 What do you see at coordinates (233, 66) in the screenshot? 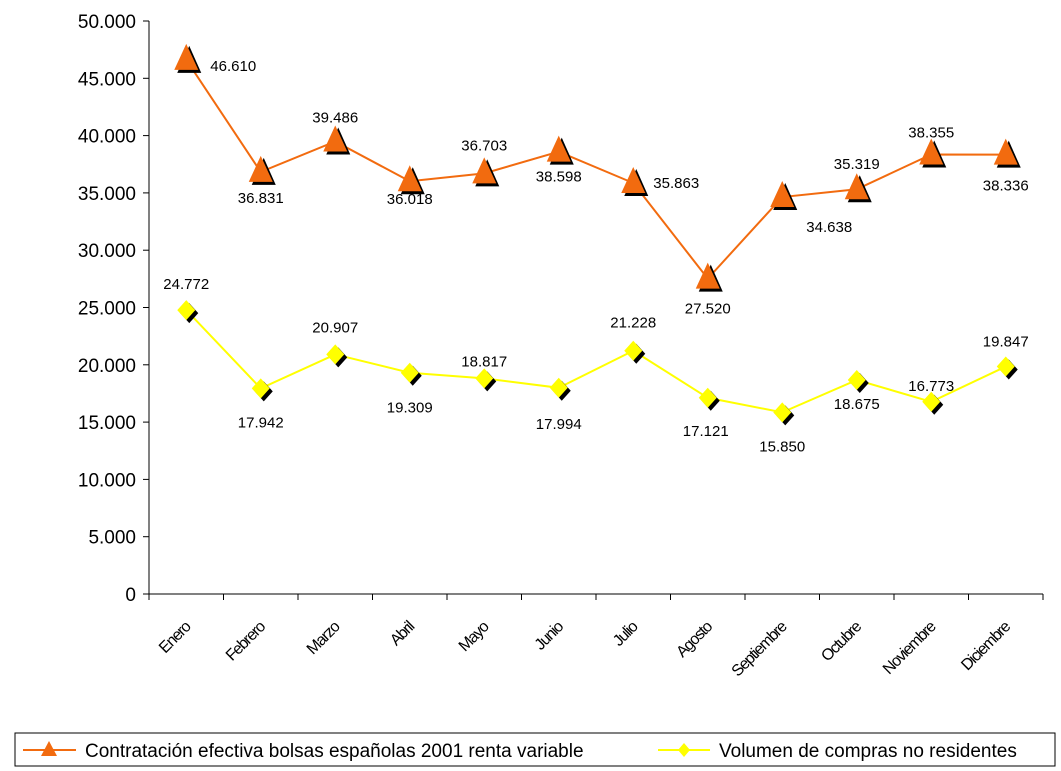
I see `data-label: 46.610` at bounding box center [233, 66].